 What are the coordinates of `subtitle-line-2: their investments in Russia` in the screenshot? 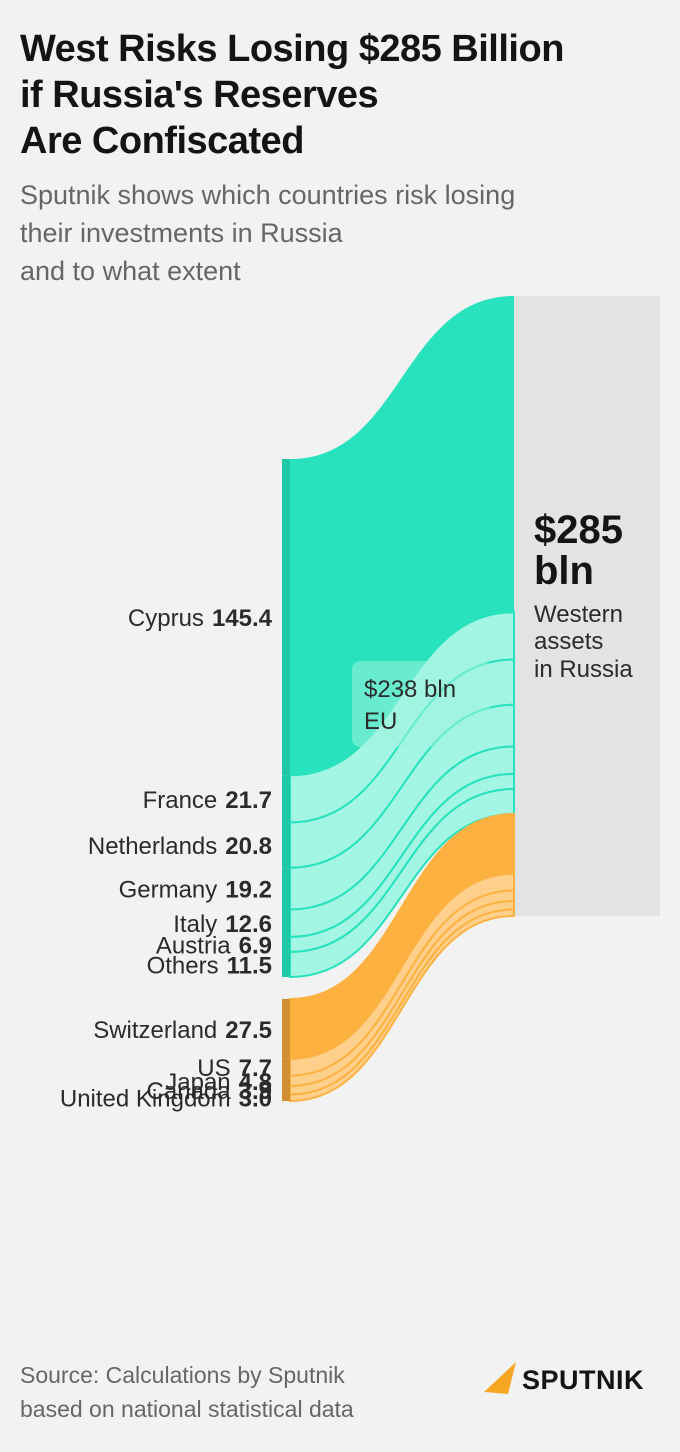 It's located at (181, 233).